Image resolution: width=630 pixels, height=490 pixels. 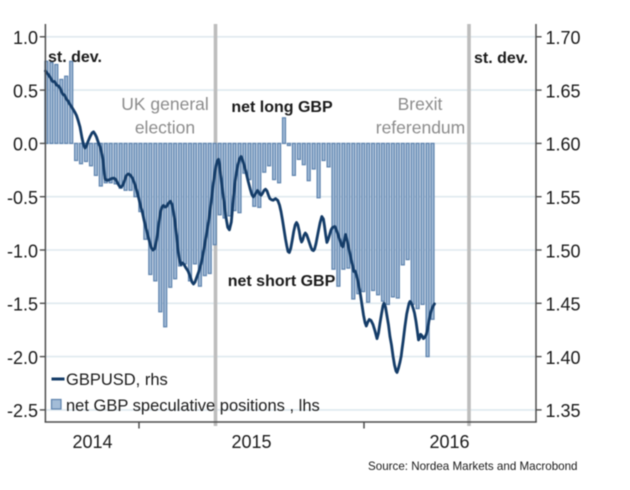 I want to click on svg-text: -0.5, so click(x=22, y=198).